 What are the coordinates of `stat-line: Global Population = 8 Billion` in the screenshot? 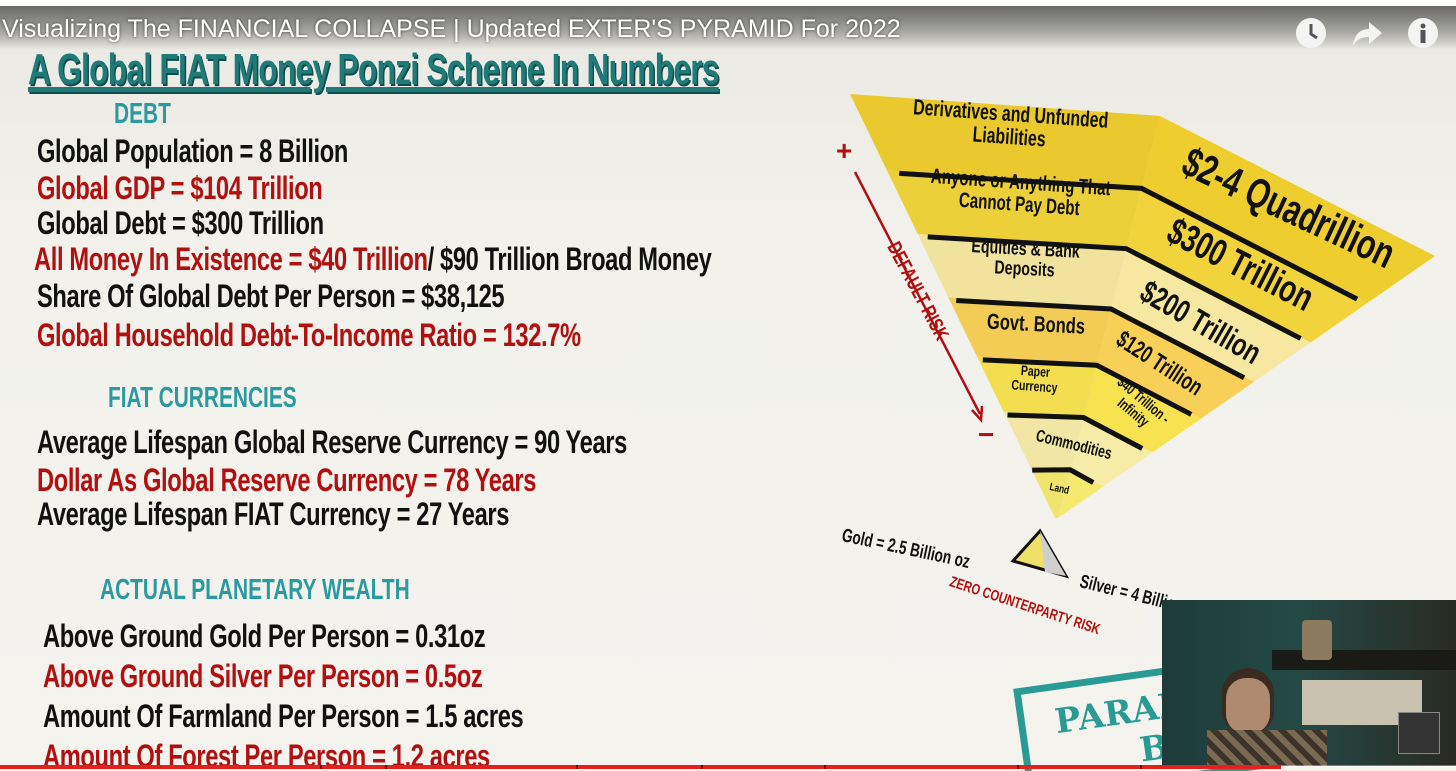 It's located at (192, 151).